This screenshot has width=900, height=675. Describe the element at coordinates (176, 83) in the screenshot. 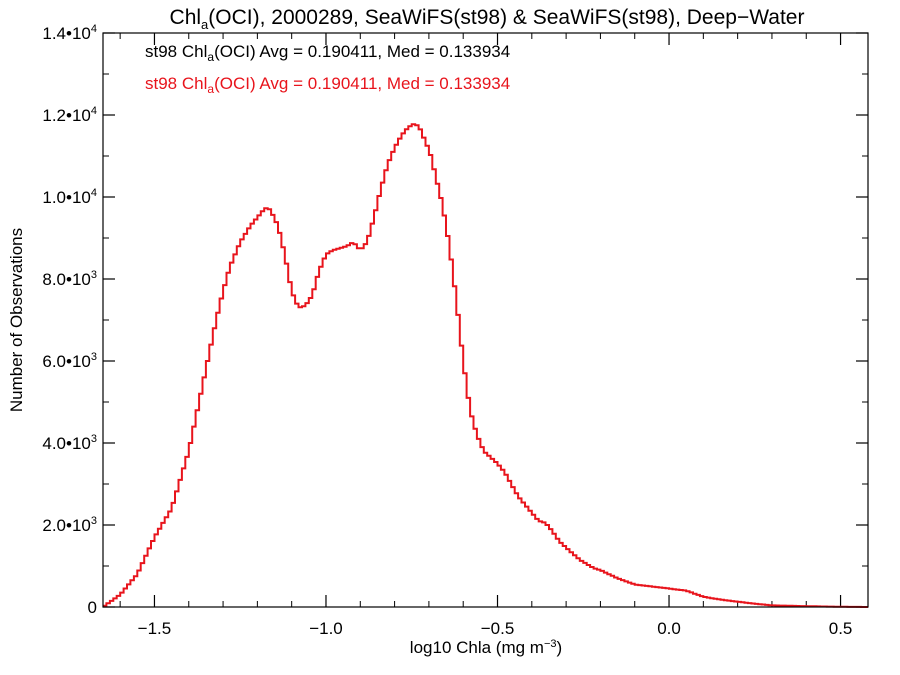

I see `legend-red-pre: st98 Chl` at that location.